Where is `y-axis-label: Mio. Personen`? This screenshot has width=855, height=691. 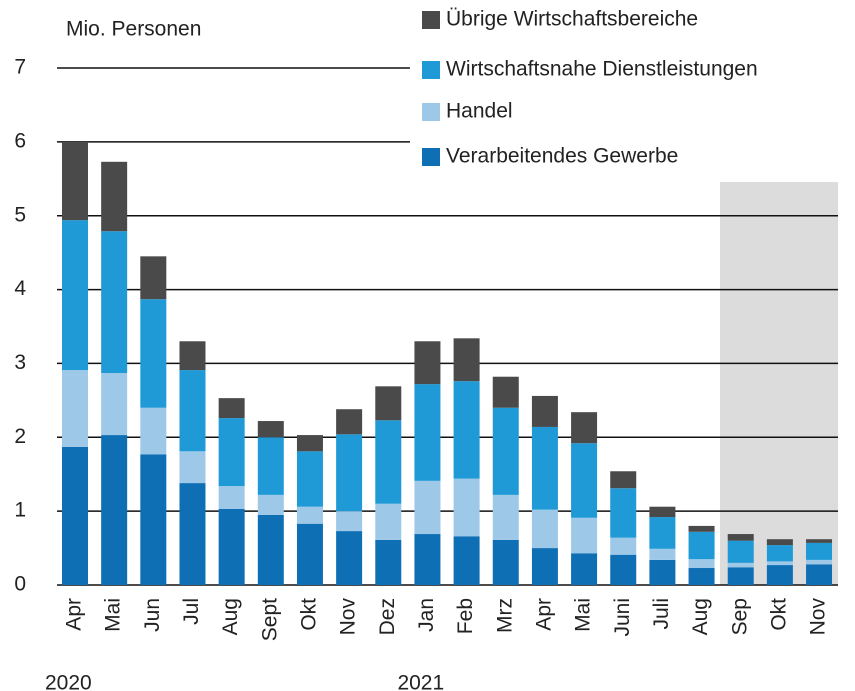
y-axis-label: Mio. Personen is located at coordinates (133, 29).